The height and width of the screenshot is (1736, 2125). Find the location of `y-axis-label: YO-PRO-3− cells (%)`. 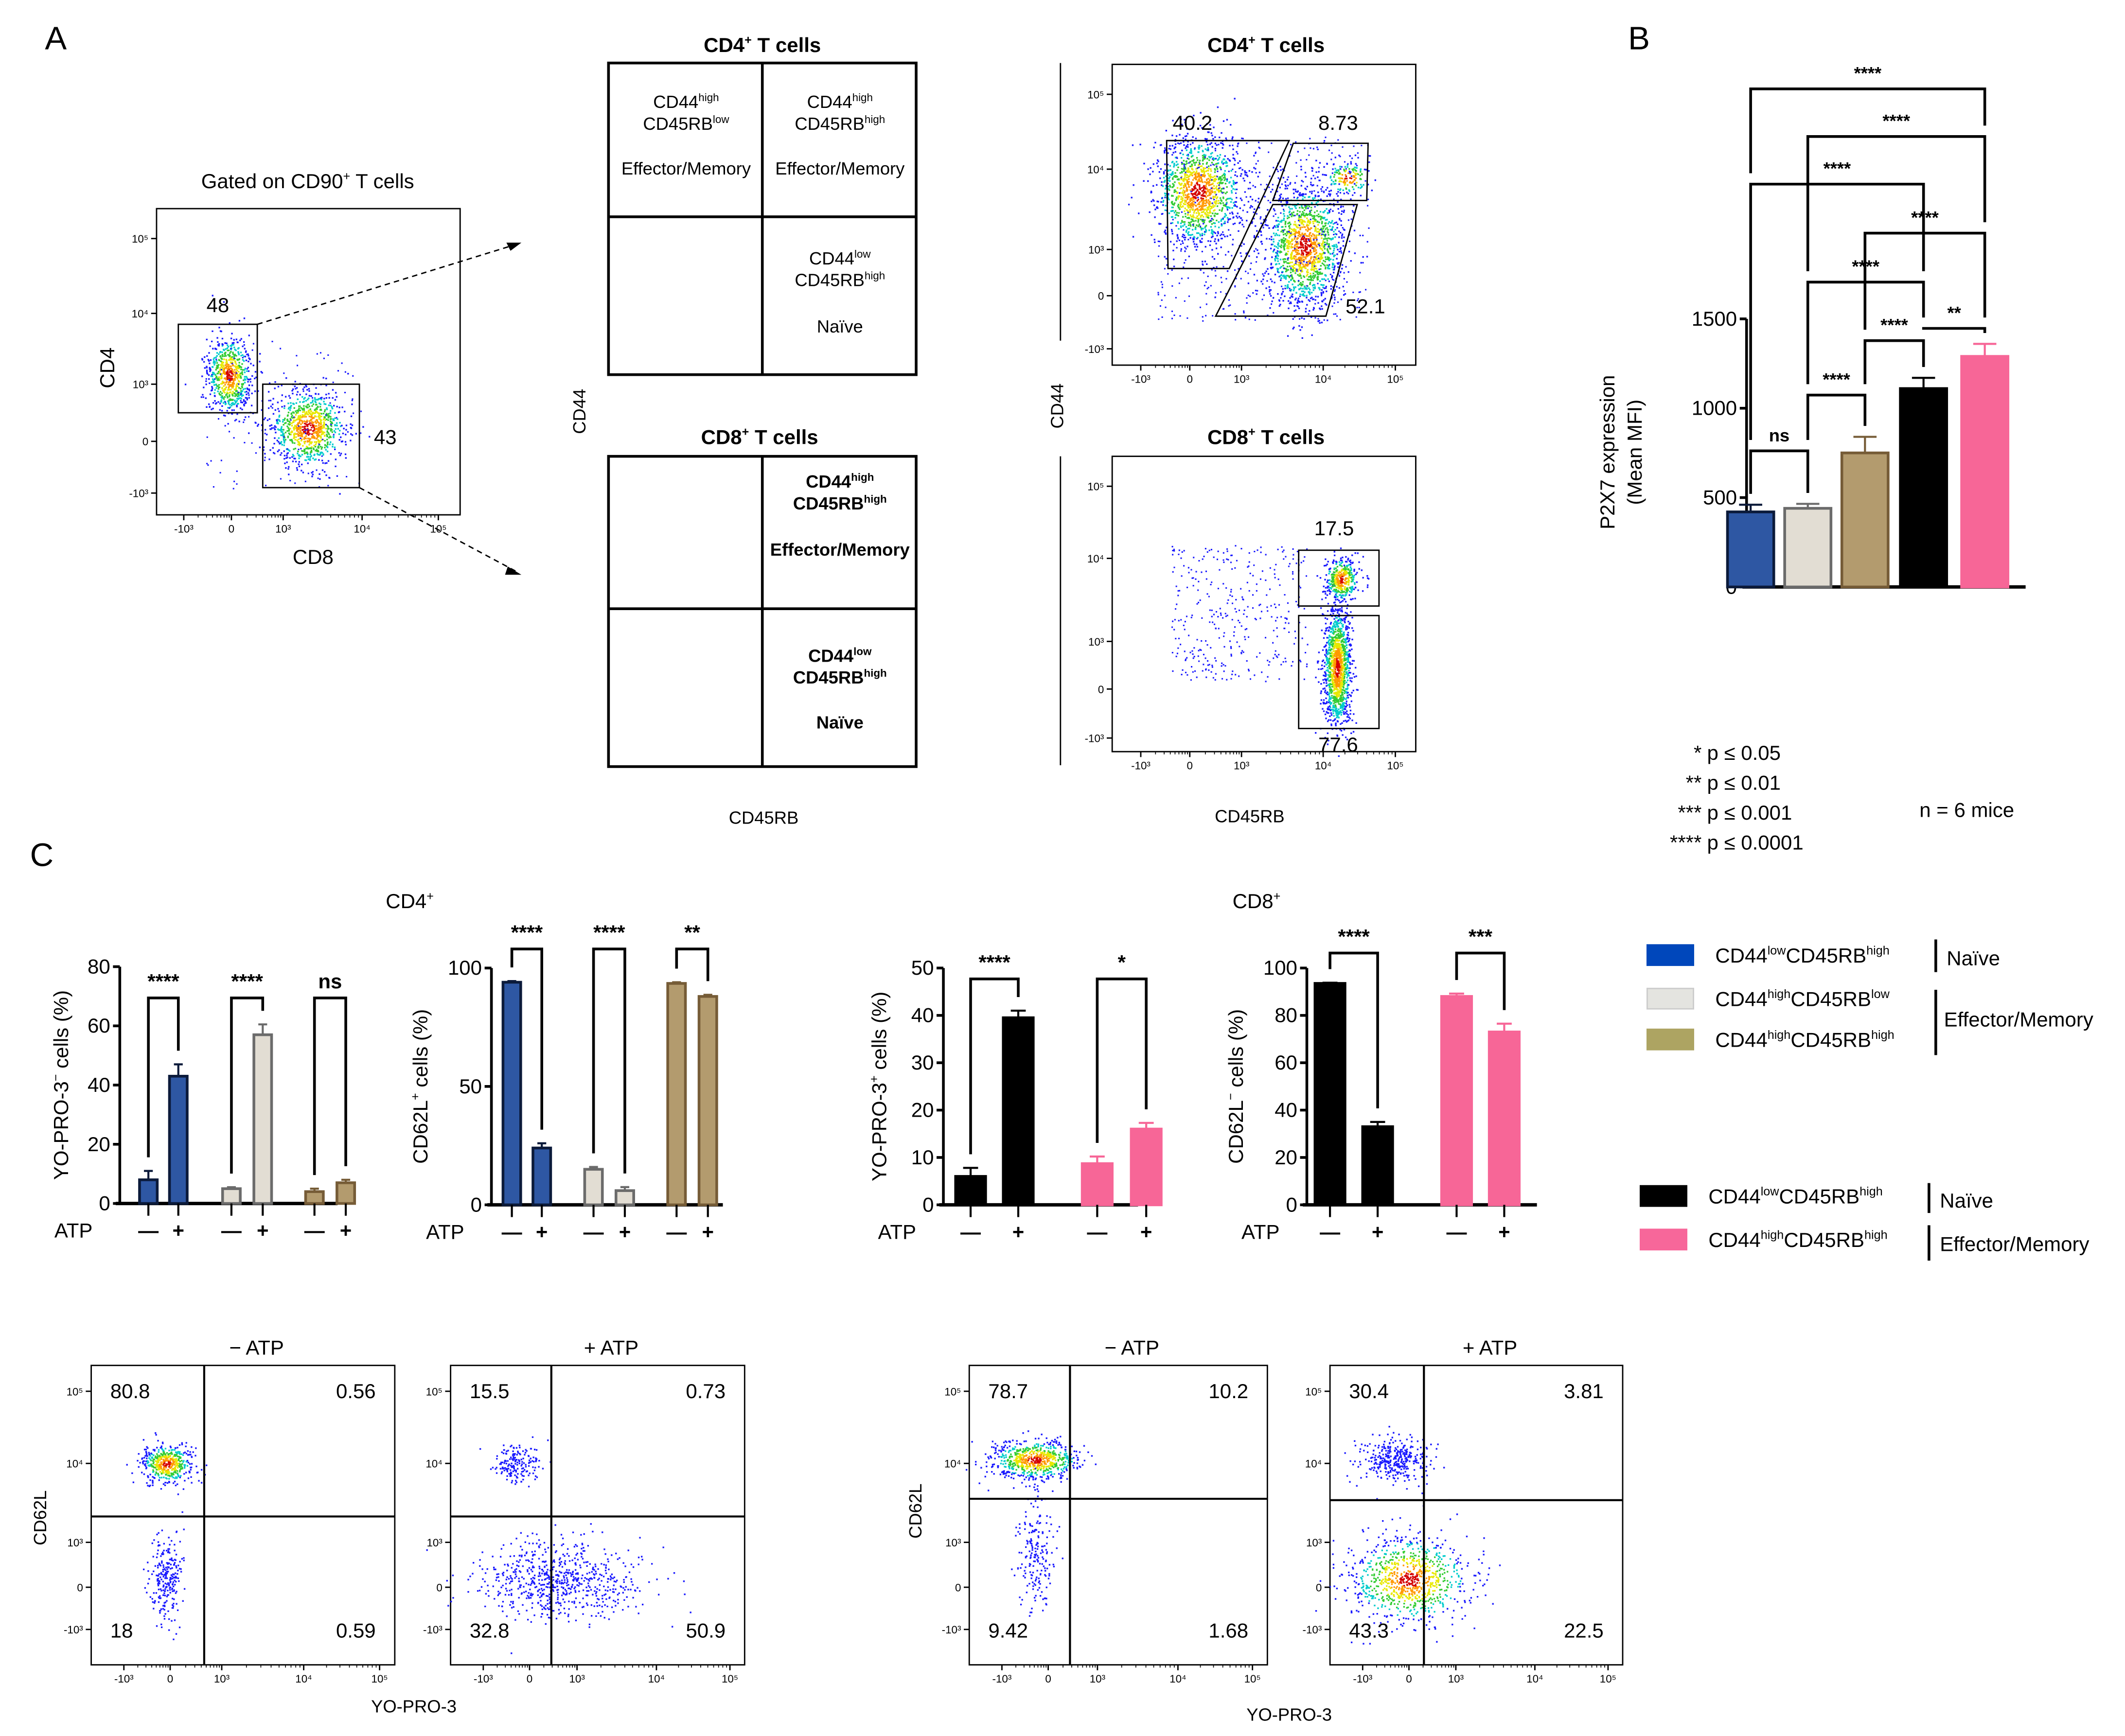

y-axis-label: YO-PRO-3− cells (%) is located at coordinates (60, 1085).